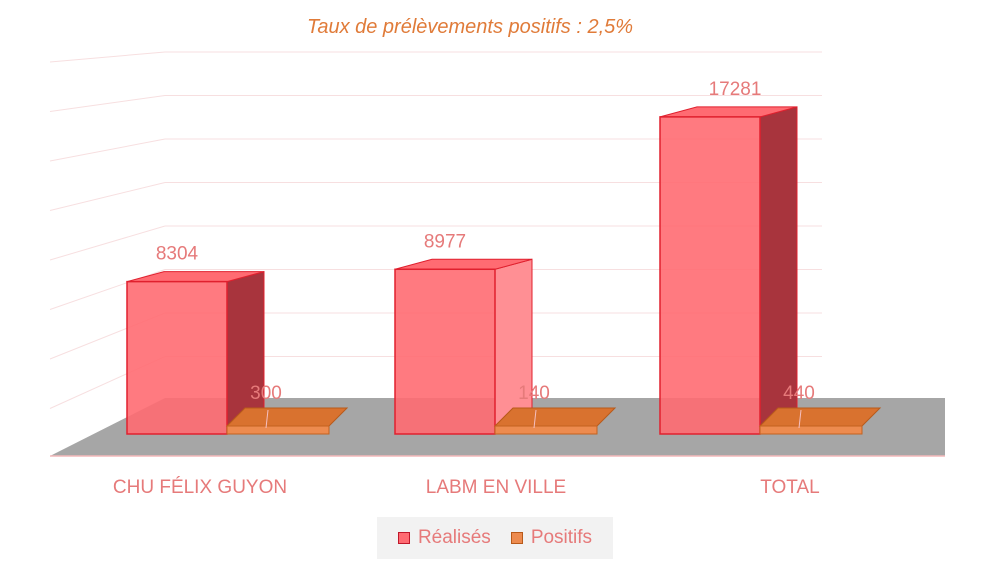 The image size is (1000, 561). I want to click on legend-swatch-realises, so click(403, 538).